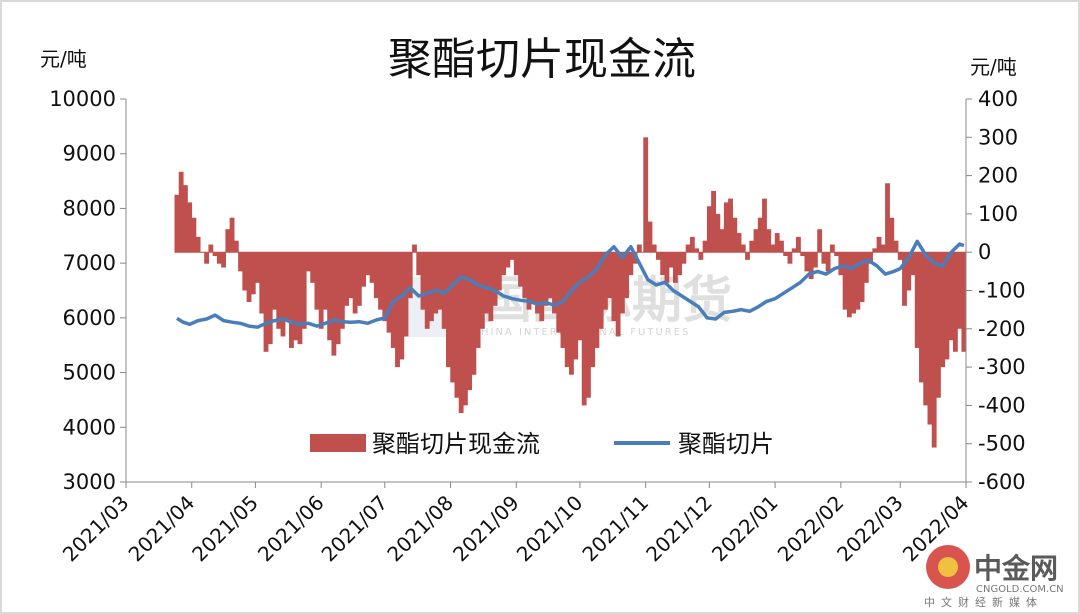  Describe the element at coordinates (870, 529) in the screenshot. I see `x-tick-label: 2022/03` at that location.